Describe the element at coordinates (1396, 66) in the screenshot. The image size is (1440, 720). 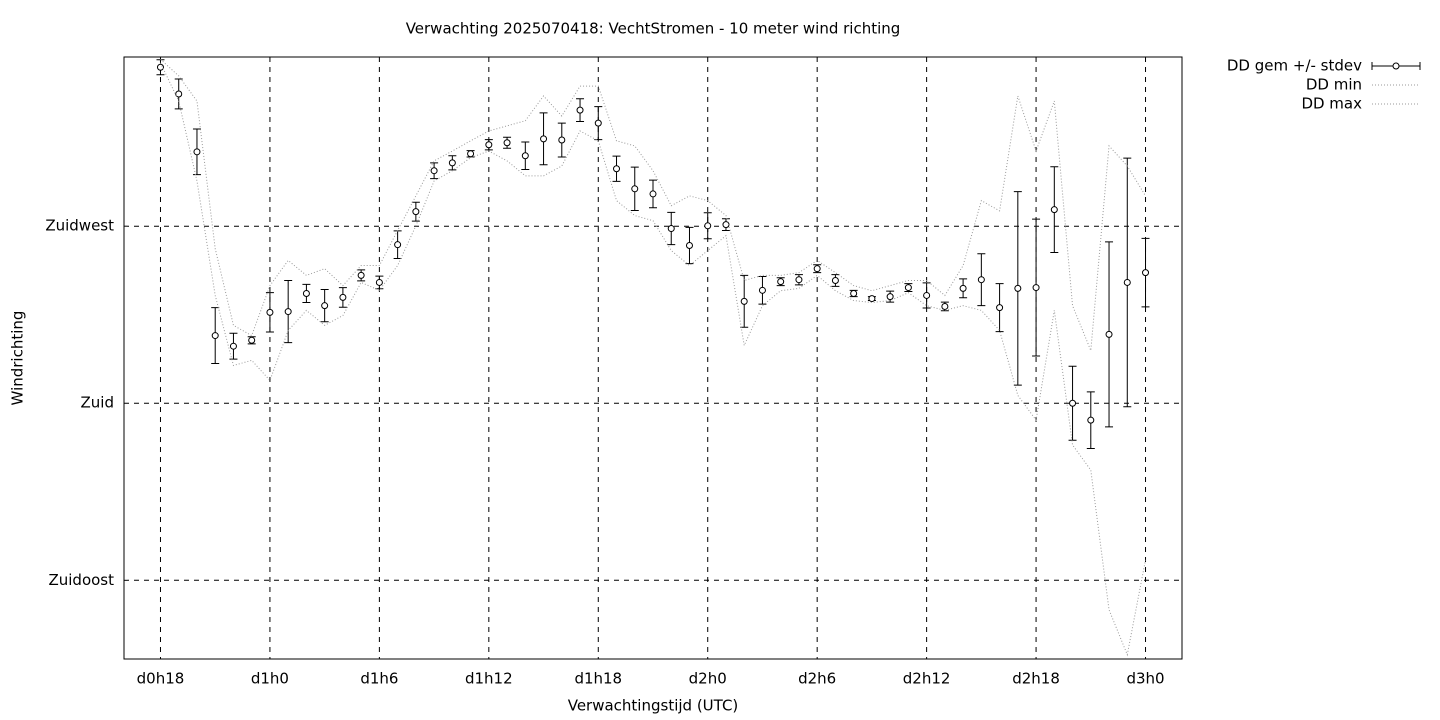
I see `legend-swatch` at that location.